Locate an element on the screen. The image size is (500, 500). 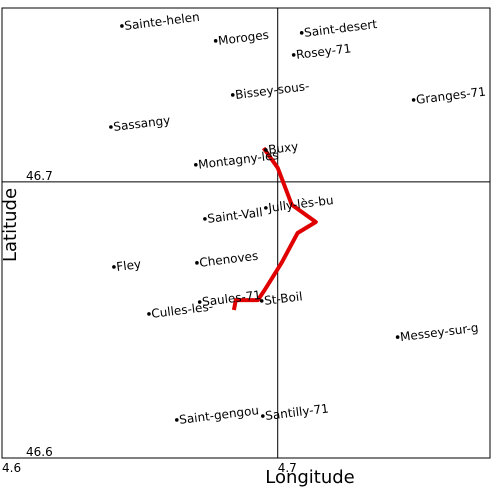
place-label: Sassangy is located at coordinates (142, 123).